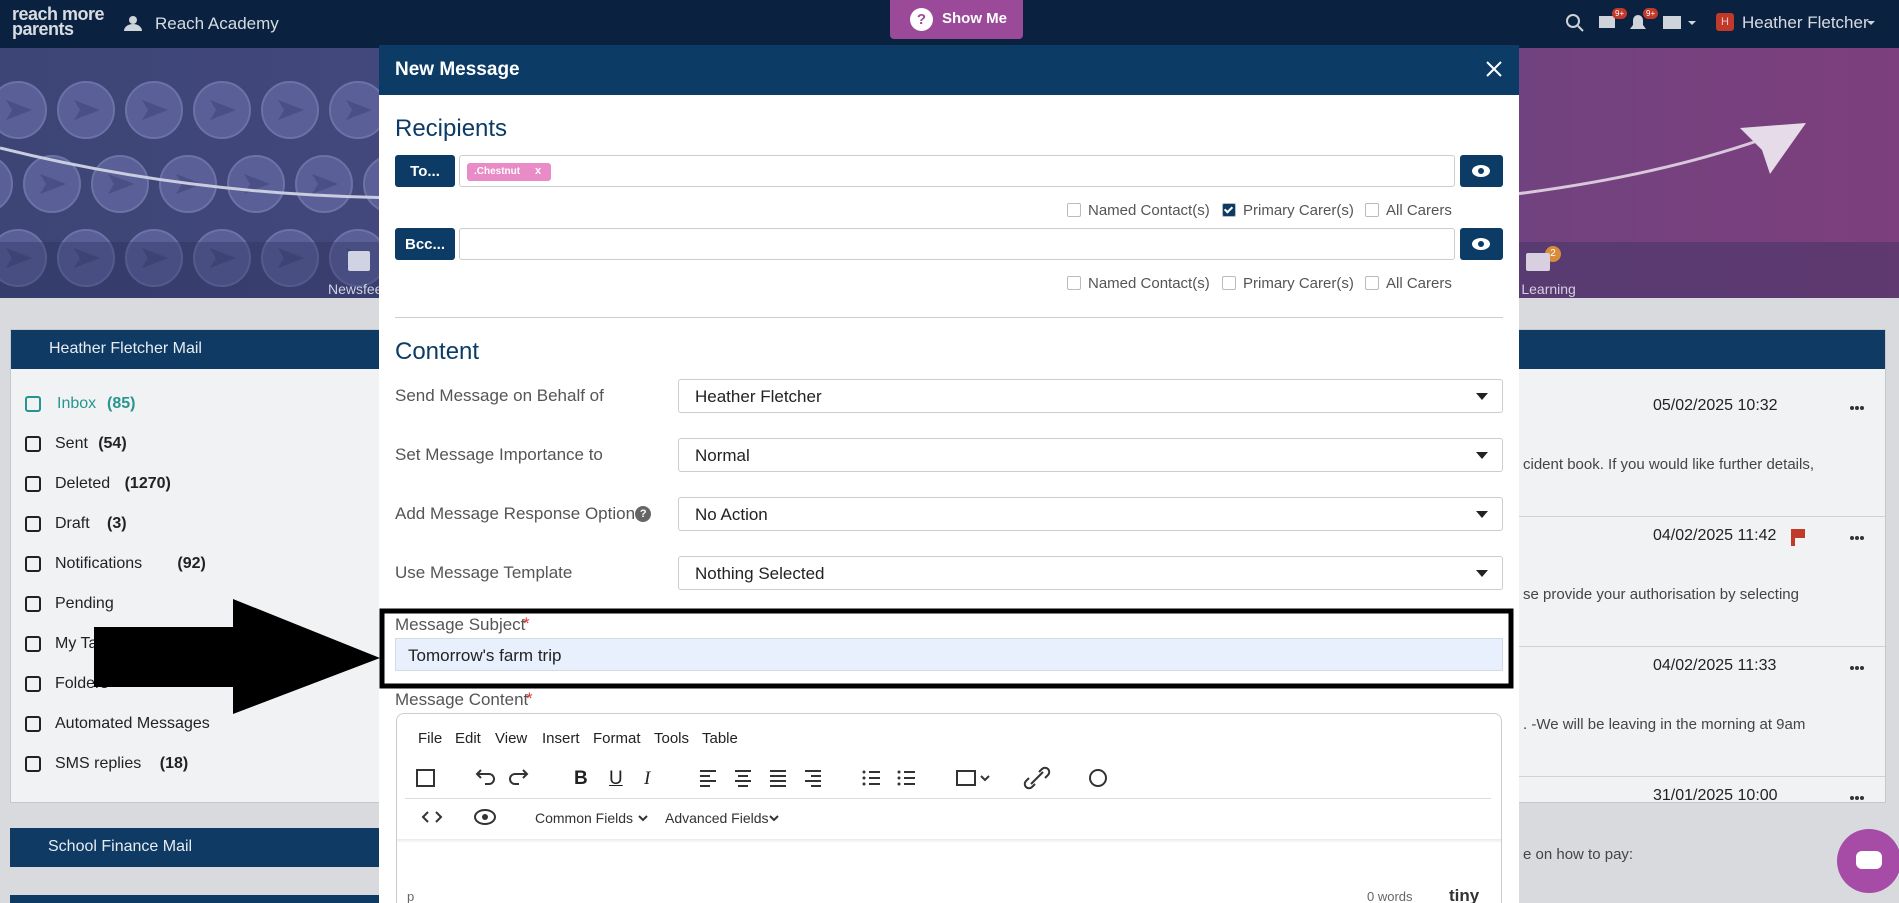 The height and width of the screenshot is (903, 1899). What do you see at coordinates (1715, 535) in the screenshot?
I see `message-date: 04/02/2025 11:42` at bounding box center [1715, 535].